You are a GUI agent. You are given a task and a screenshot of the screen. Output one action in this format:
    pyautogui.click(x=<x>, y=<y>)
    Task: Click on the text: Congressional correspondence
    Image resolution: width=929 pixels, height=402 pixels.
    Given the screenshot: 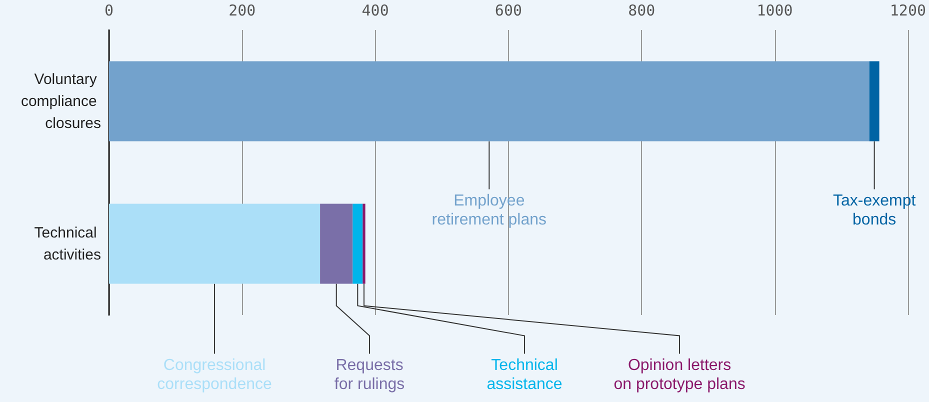 What is the action you would take?
    pyautogui.click(x=214, y=374)
    